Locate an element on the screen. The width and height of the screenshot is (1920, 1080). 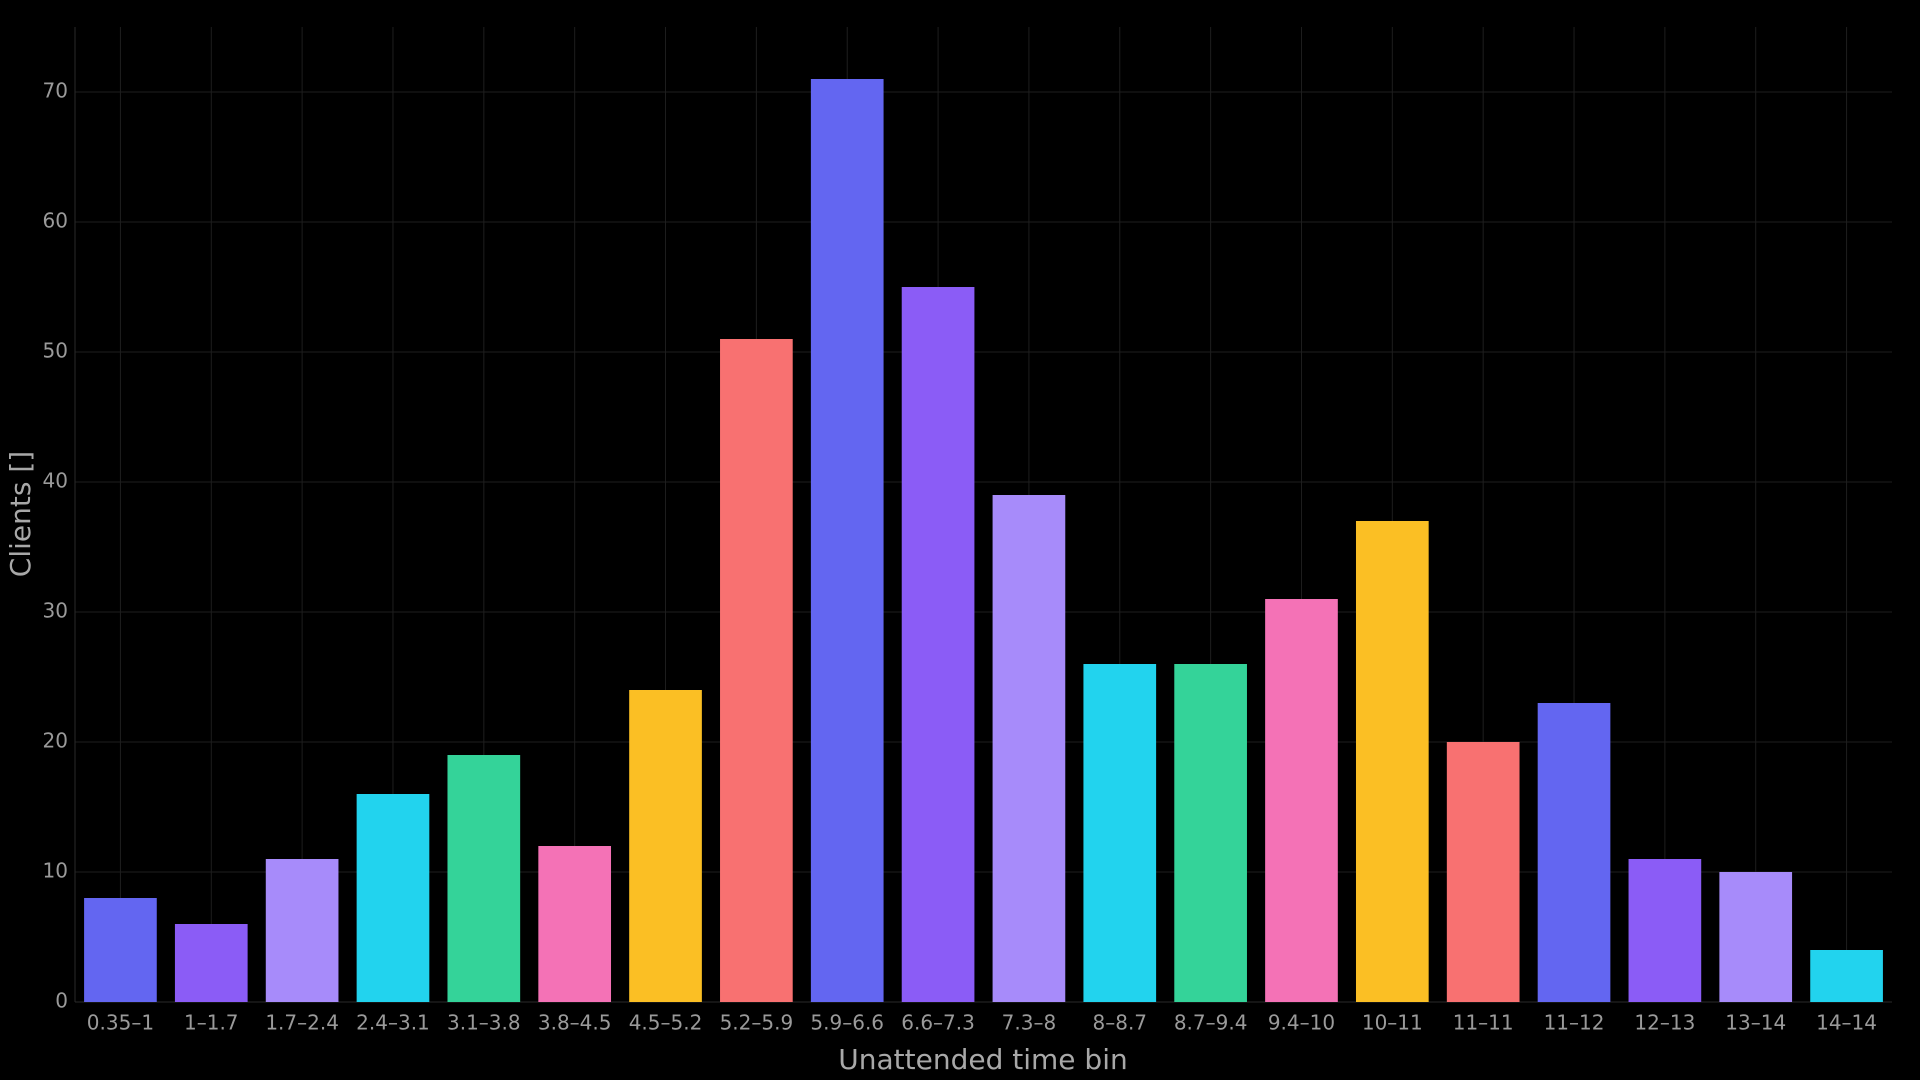
x-tick-label: 3.8–4.5 is located at coordinates (575, 1023).